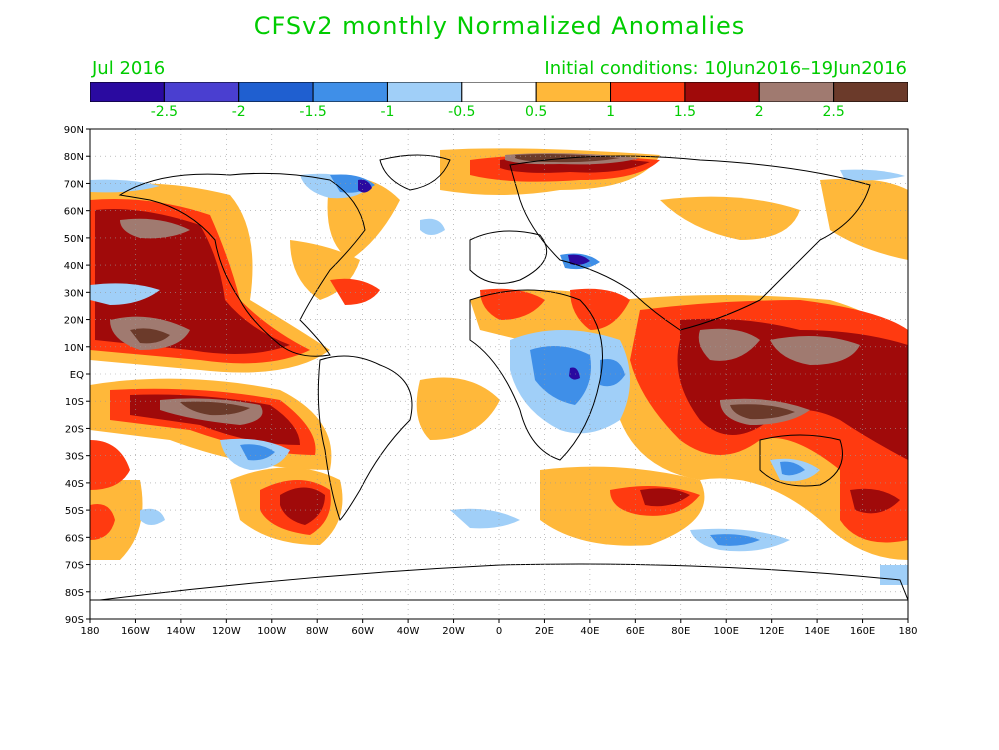 This screenshot has width=999, height=750. Describe the element at coordinates (129, 68) in the screenshot. I see `forecast-month: Jul 2016` at that location.